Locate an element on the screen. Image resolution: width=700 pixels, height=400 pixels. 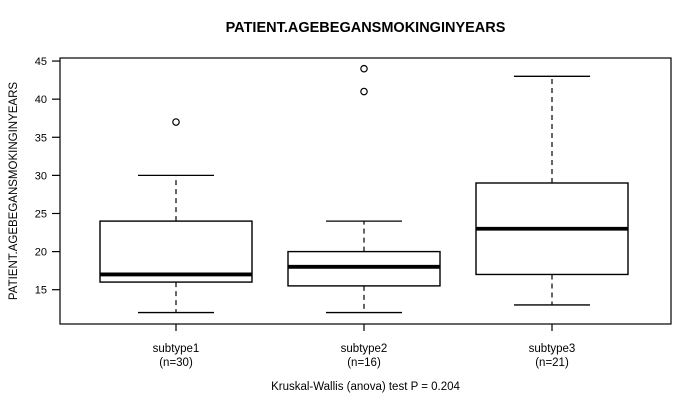
y-tick-label: 35 is located at coordinates (41, 138).